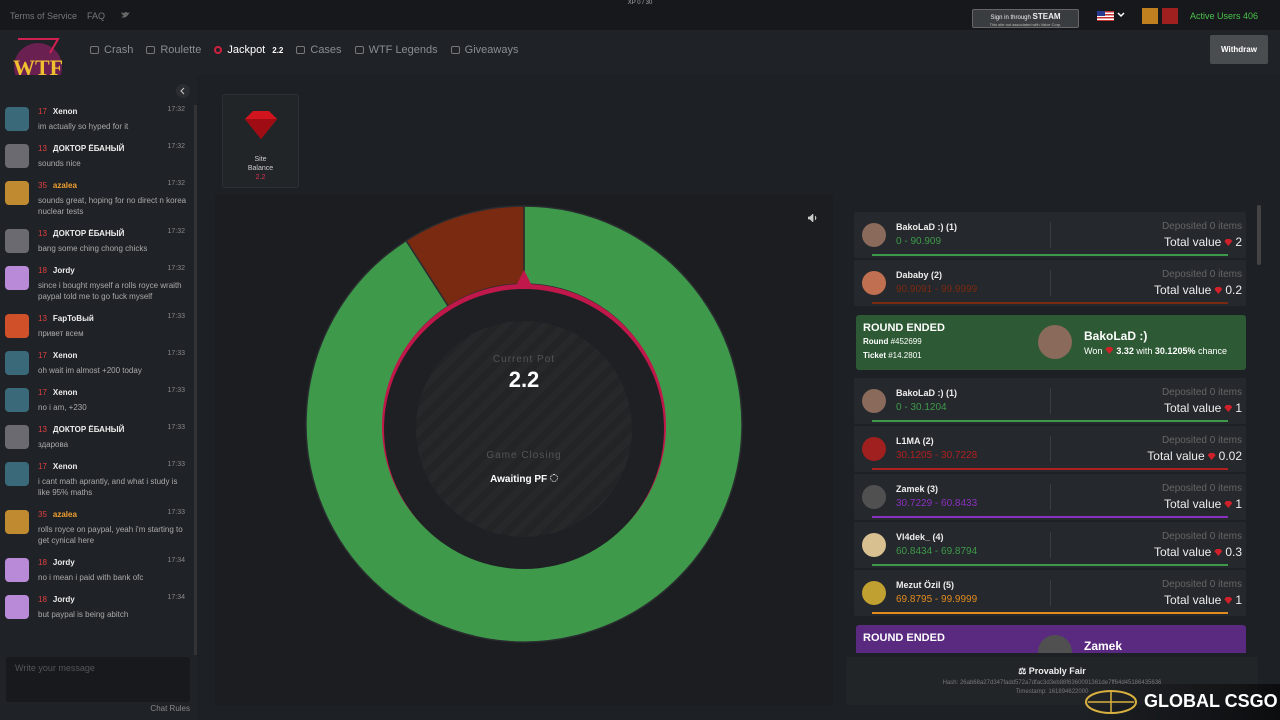  Describe the element at coordinates (491, 50) in the screenshot. I see `nav-label: Giveaways` at that location.